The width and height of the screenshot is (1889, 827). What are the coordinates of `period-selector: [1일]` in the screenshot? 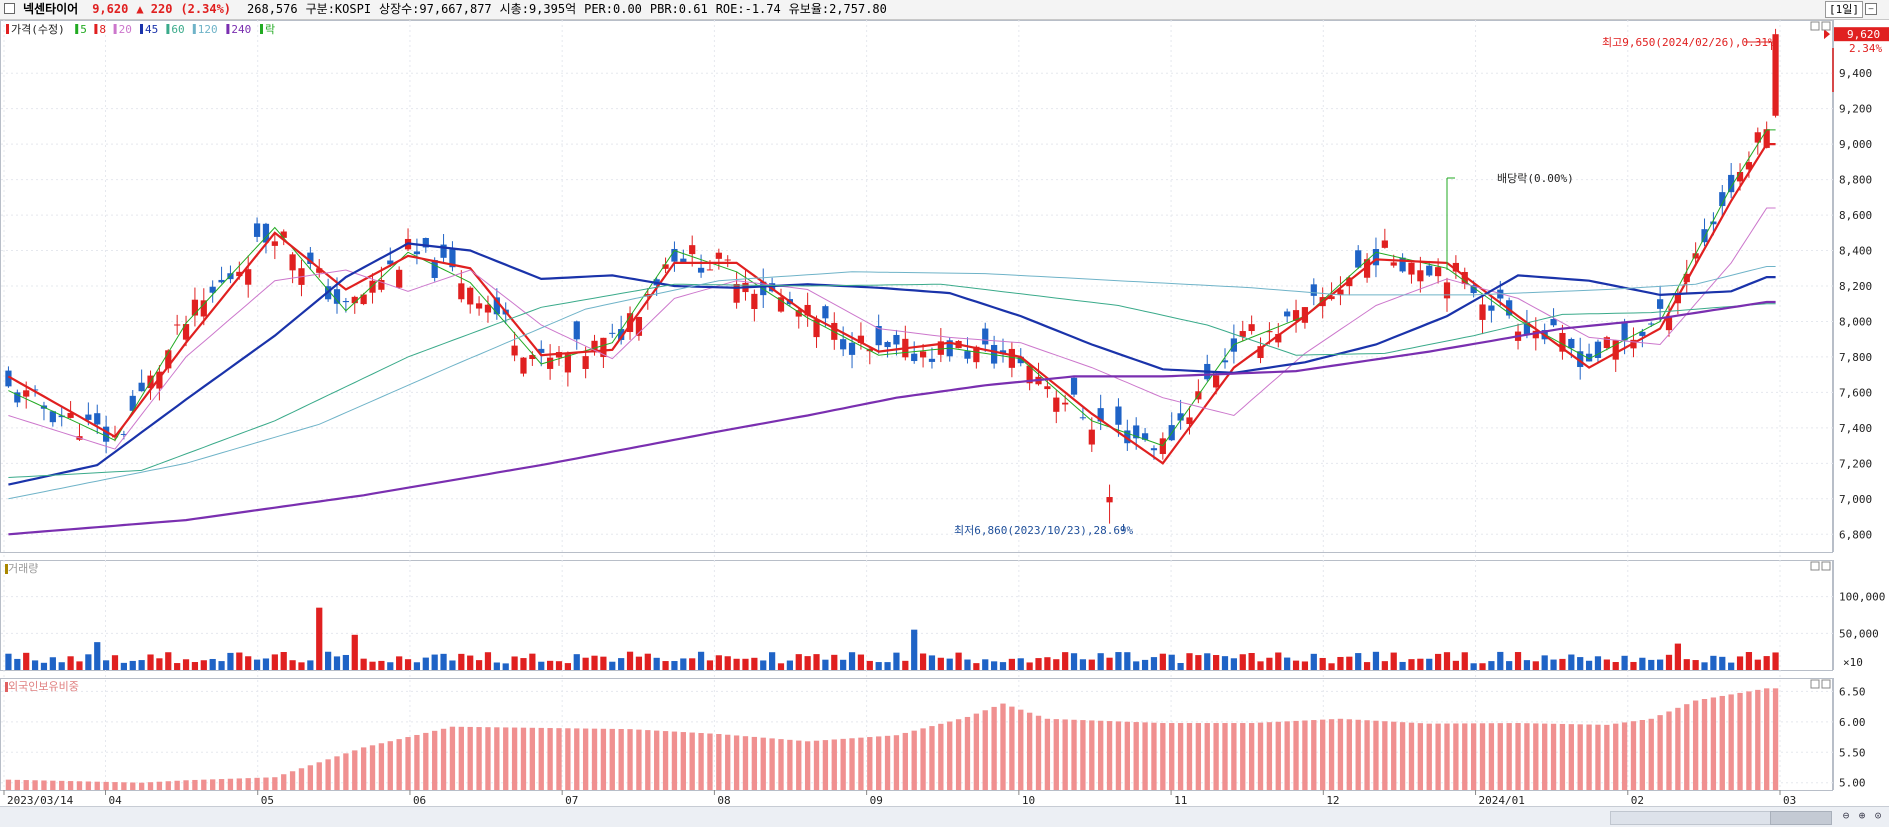 It's located at (1844, 9).